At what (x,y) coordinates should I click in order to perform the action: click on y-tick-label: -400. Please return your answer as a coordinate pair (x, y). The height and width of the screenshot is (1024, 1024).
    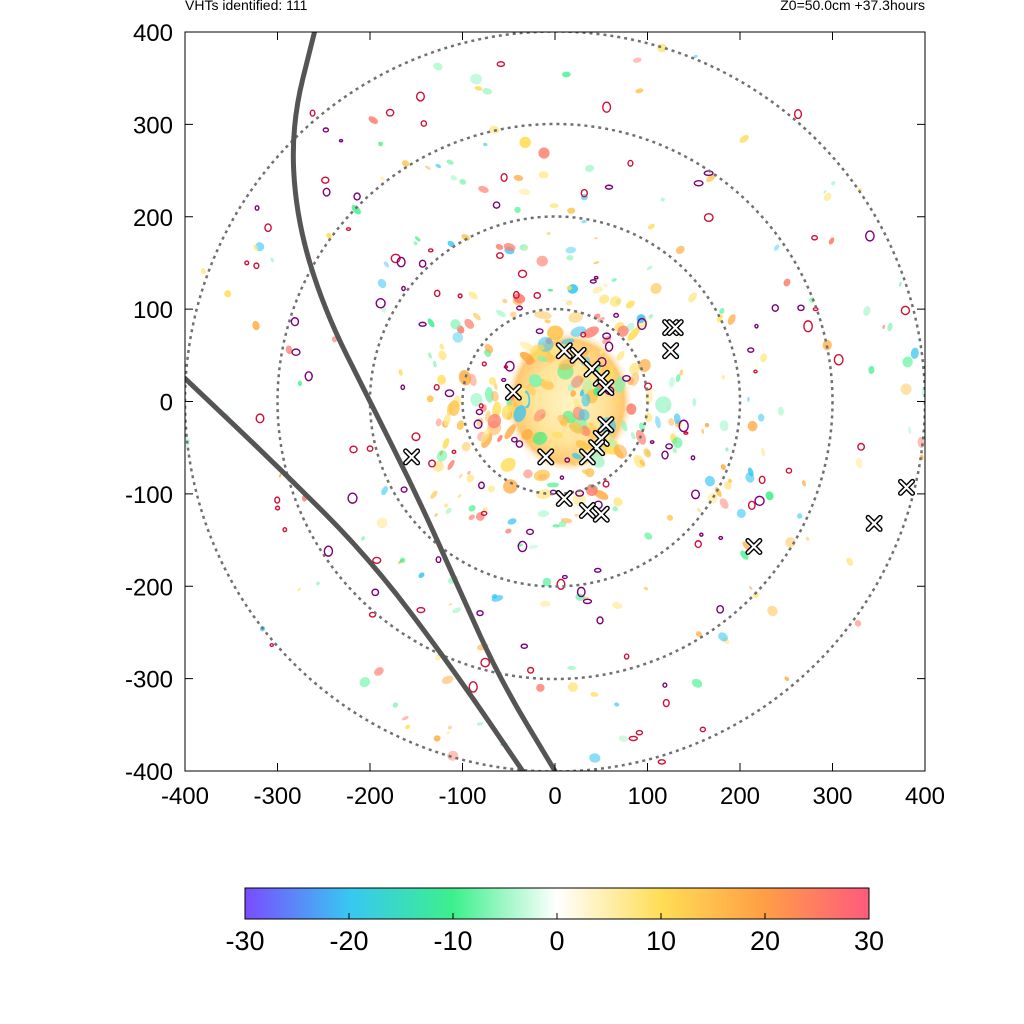
    Looking at the image, I should click on (149, 772).